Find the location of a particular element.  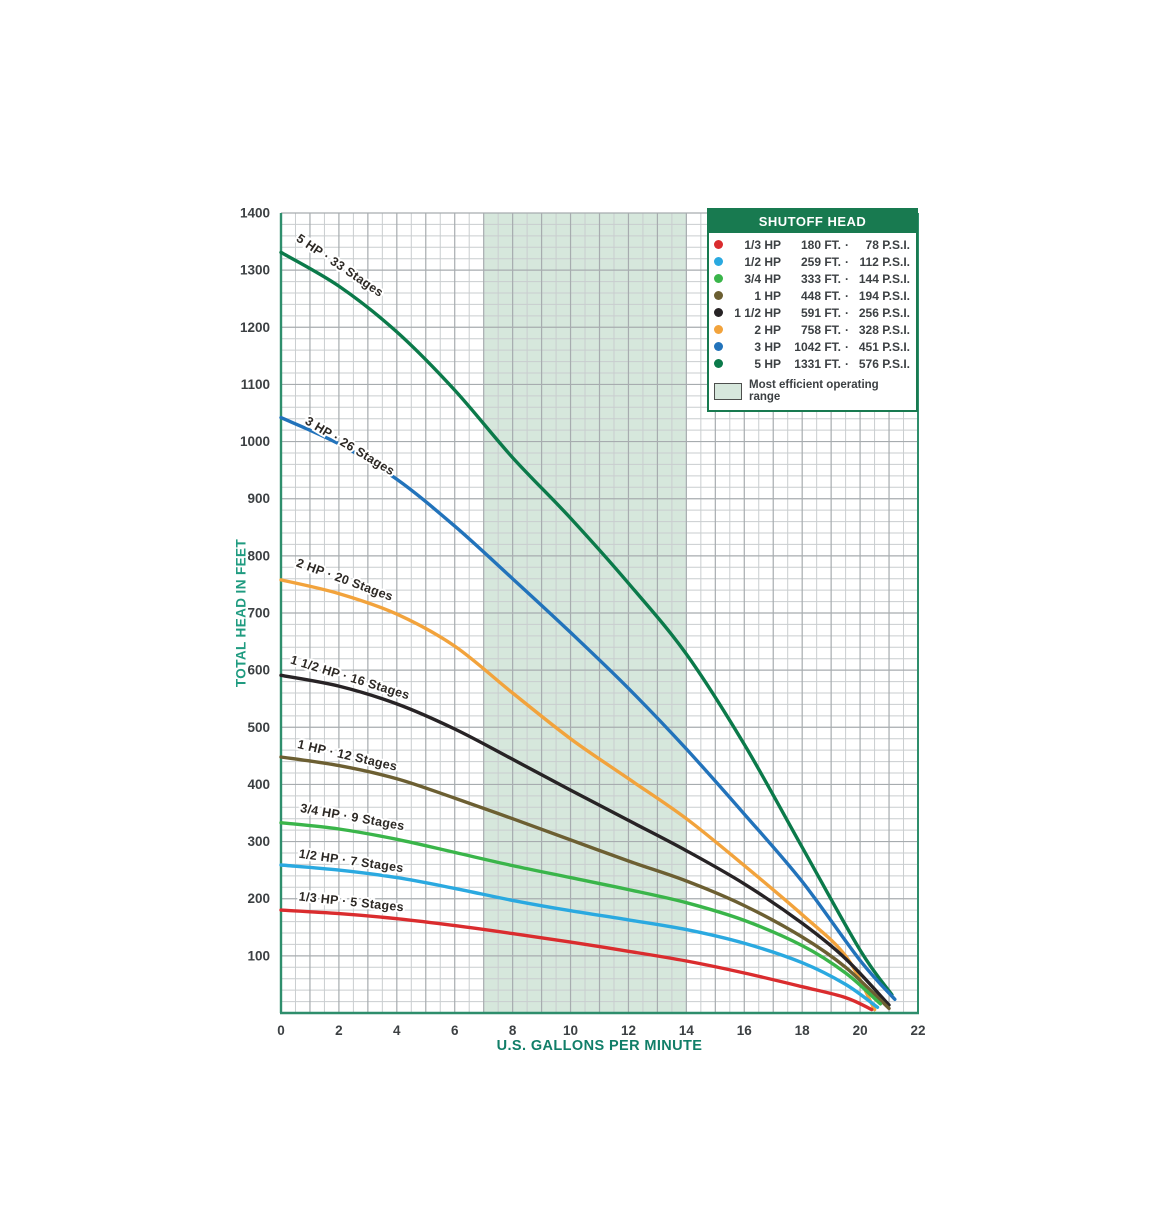

curve-label-0-75hp: 3/4 HP · 9 Stages is located at coordinates (352, 817).